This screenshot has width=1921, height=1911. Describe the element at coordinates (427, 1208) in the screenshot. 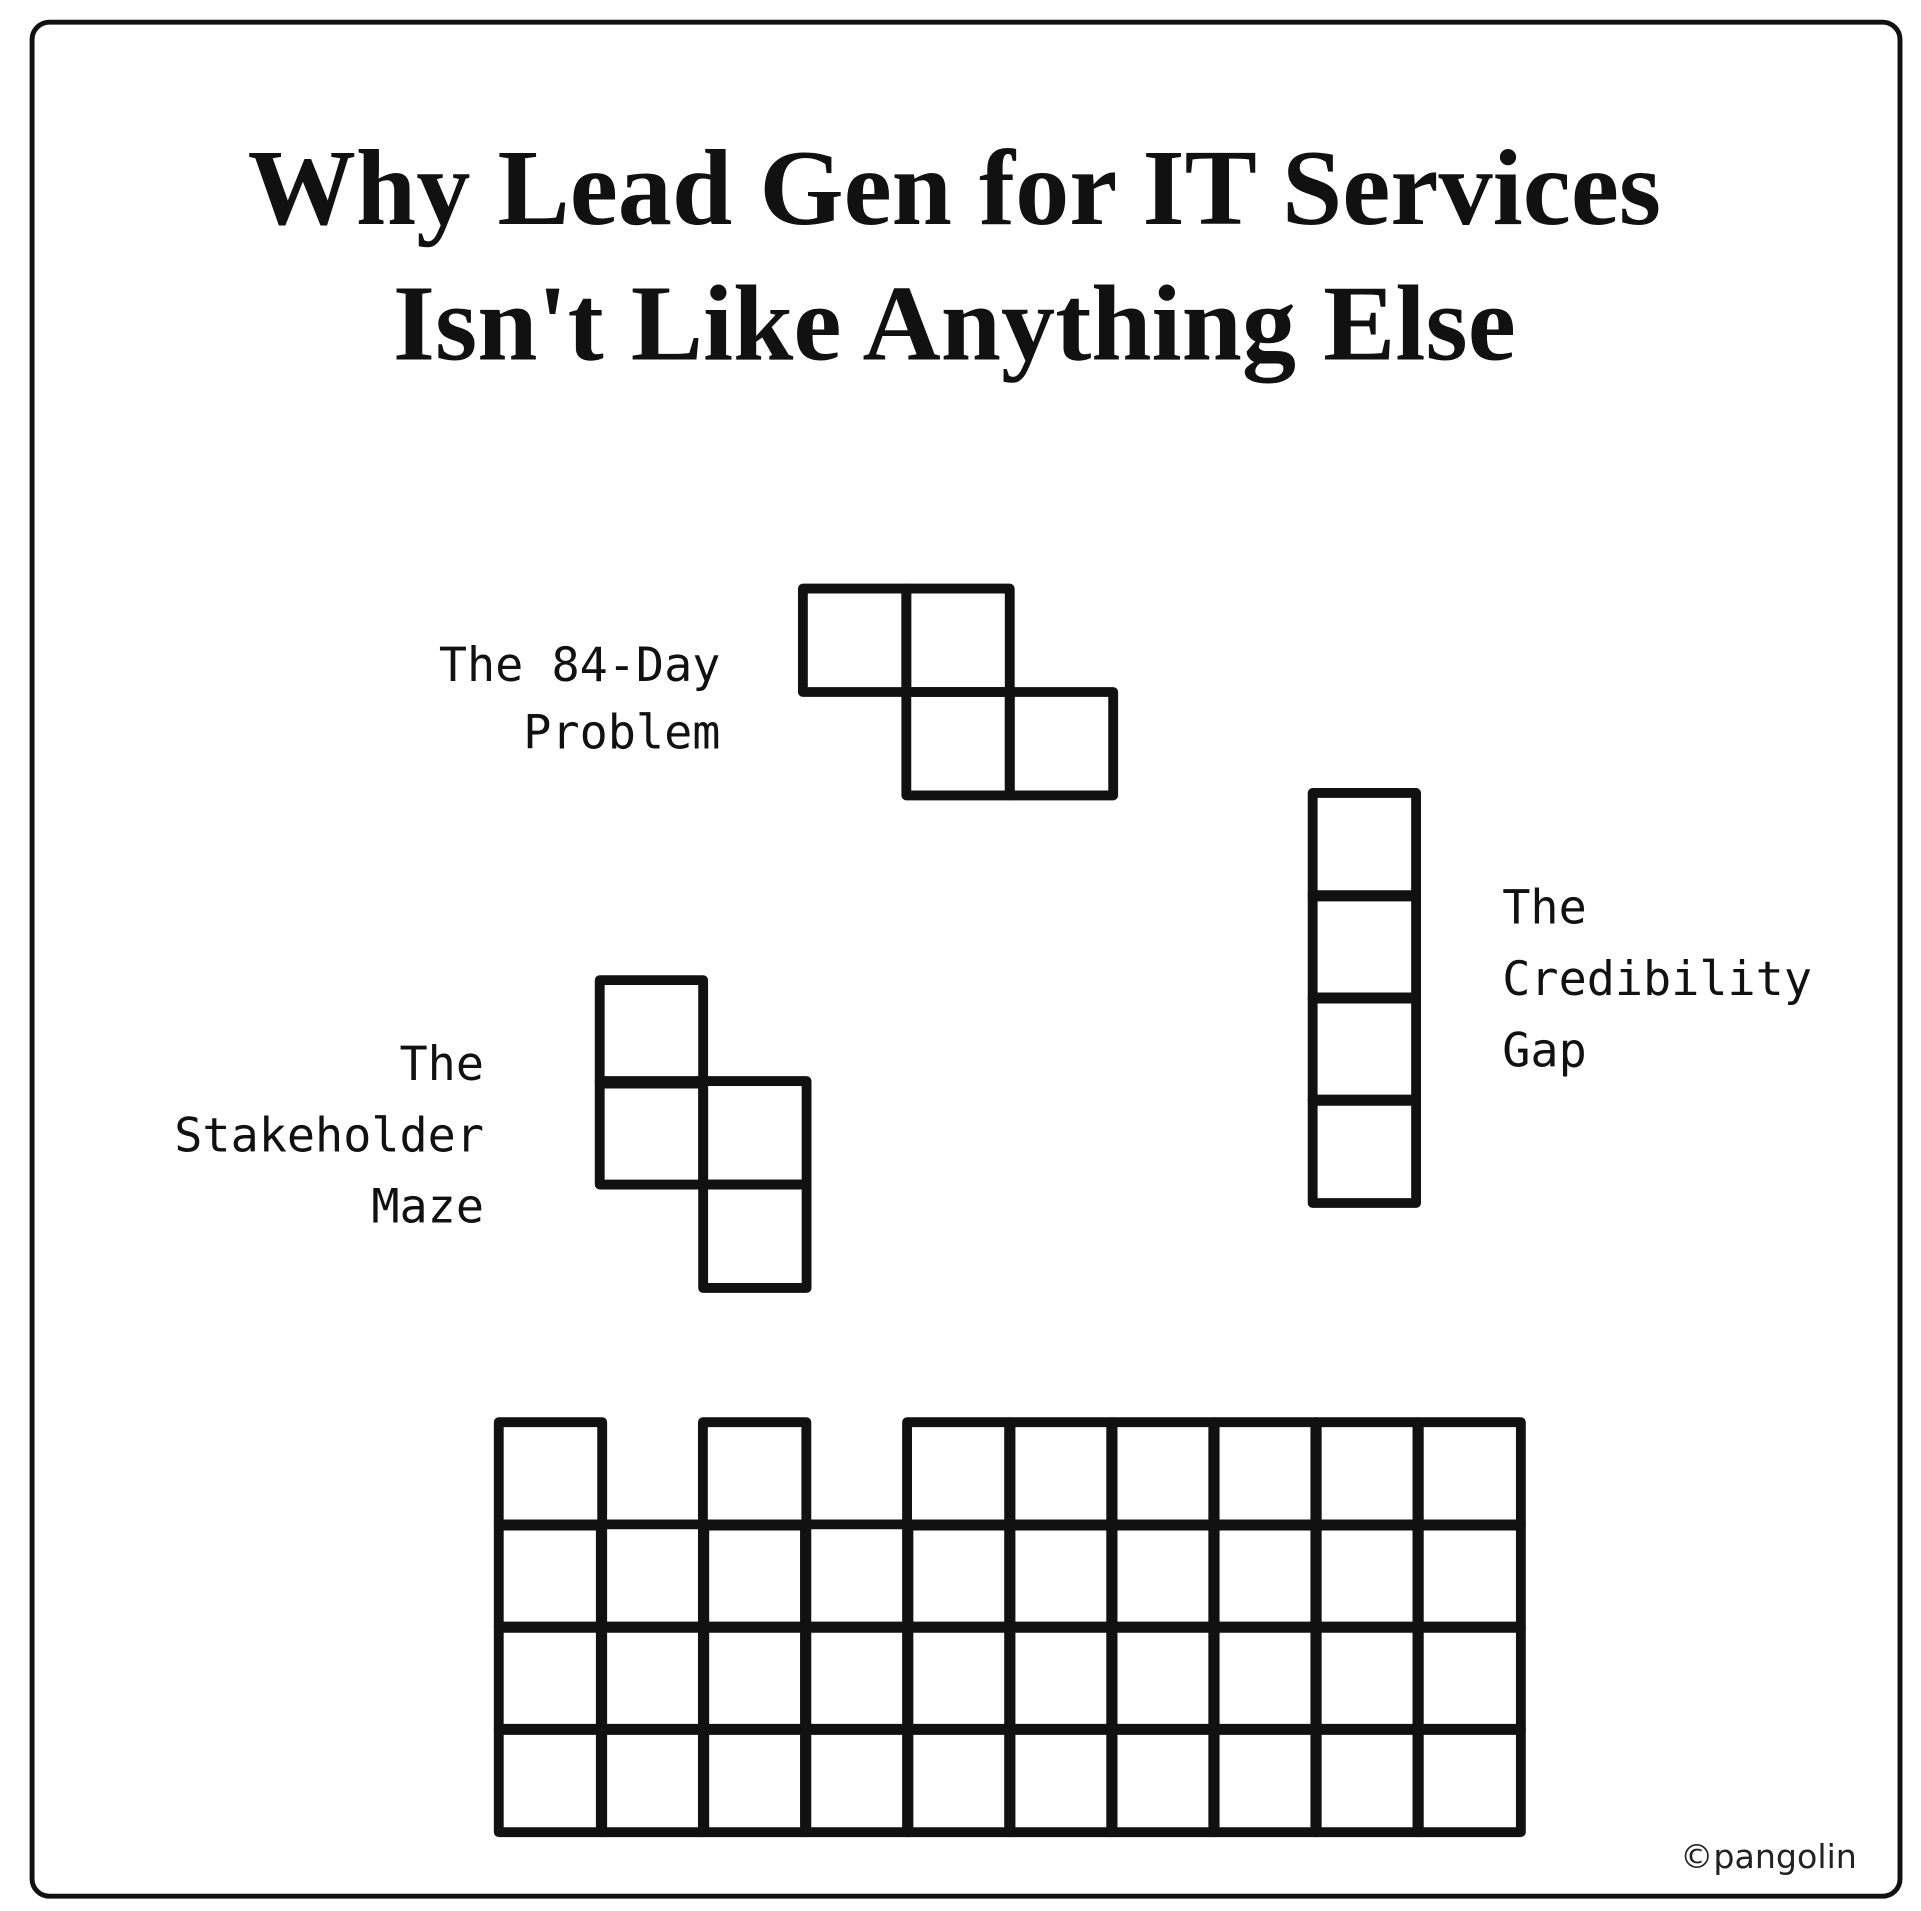

I see `label: Maze` at that location.